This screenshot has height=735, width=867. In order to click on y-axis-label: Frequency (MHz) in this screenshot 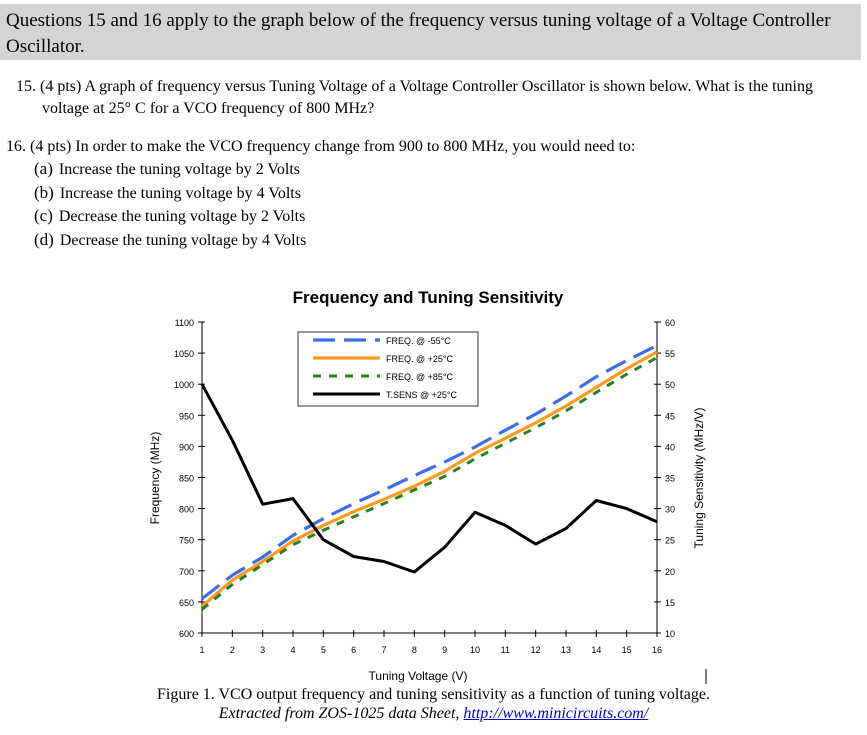, I will do `click(155, 478)`.